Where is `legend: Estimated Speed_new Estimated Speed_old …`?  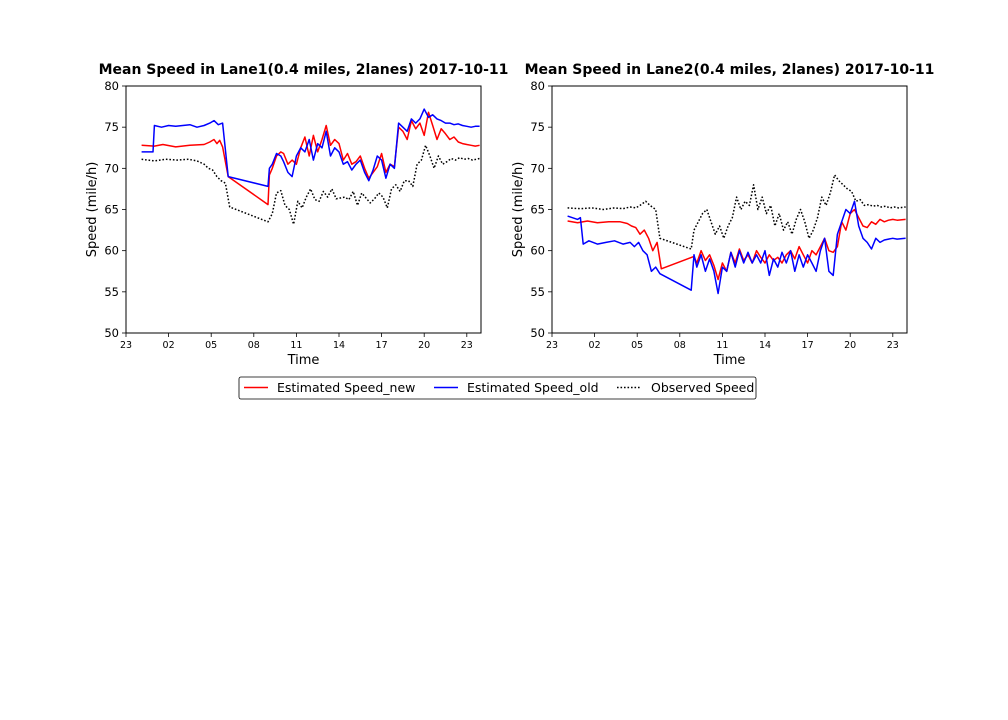
legend: Estimated Speed_new Estimated Speed_old … is located at coordinates (497, 388).